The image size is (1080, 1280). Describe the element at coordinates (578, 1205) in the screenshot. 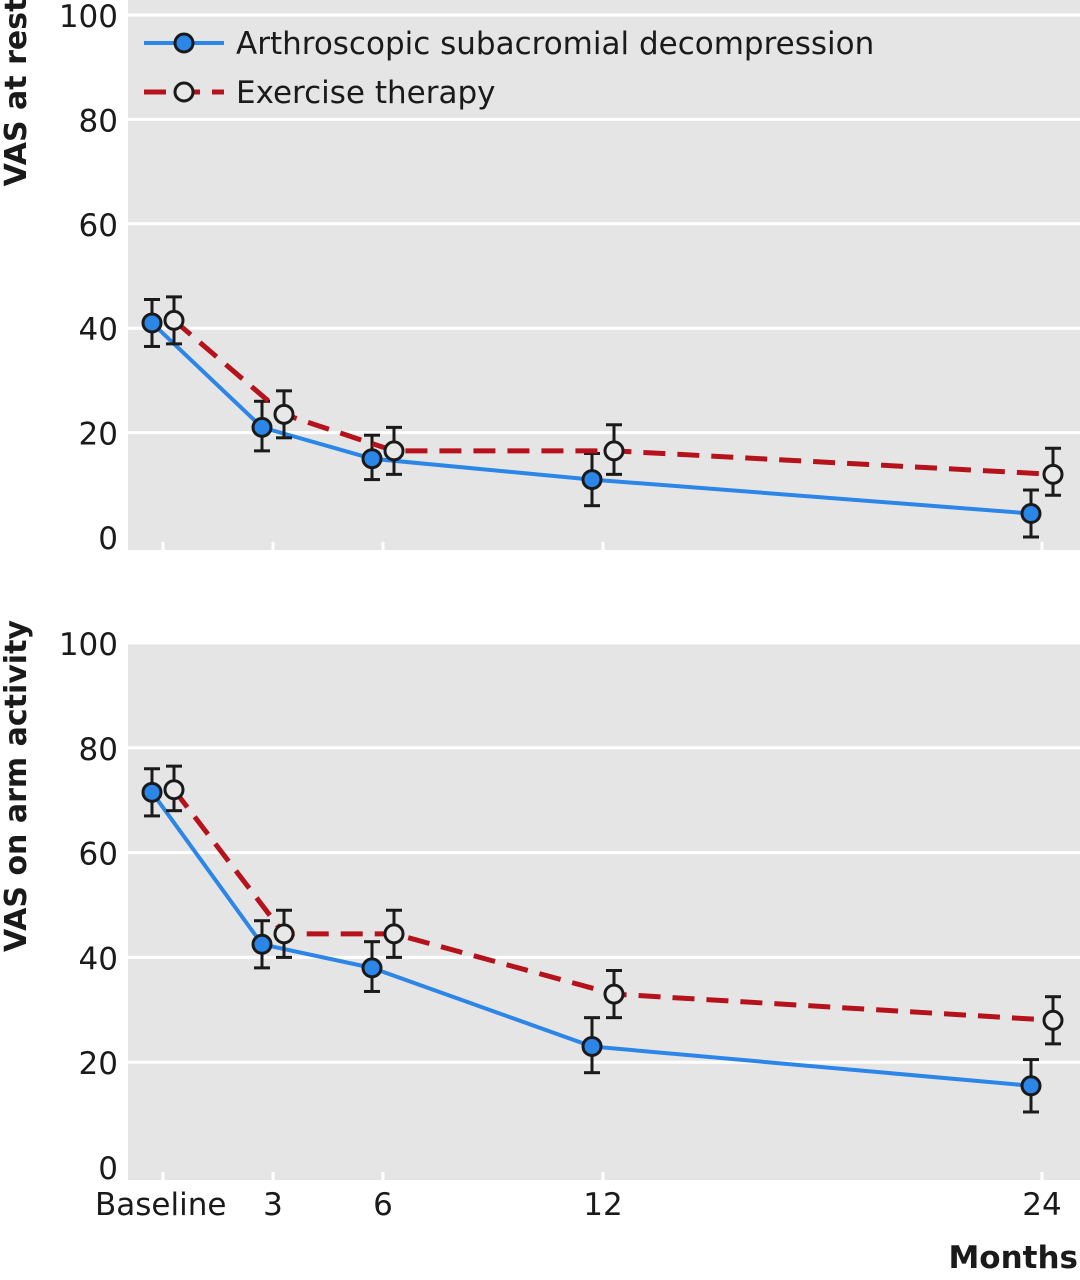

I see `x-axis: Baseline 3 6 12 24` at that location.